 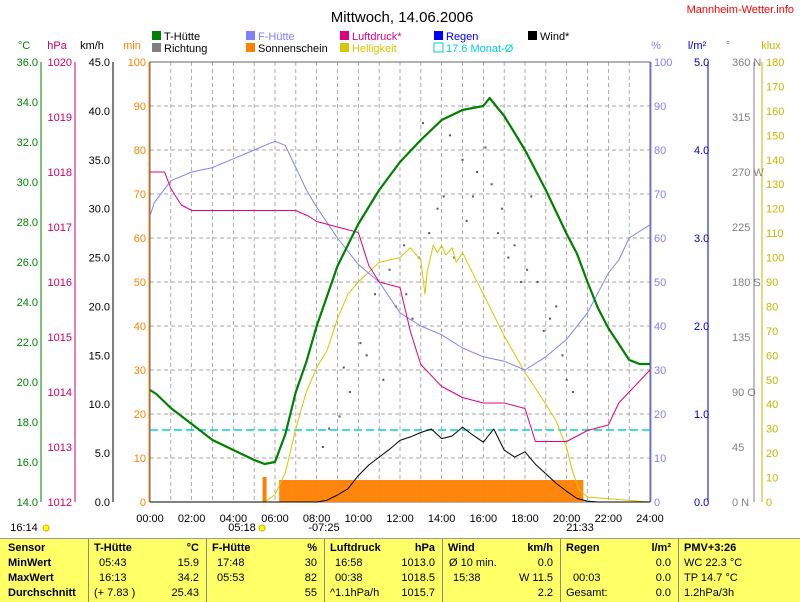 What do you see at coordinates (188, 578) in the screenshot?
I see `t-max-value: 34.2` at bounding box center [188, 578].